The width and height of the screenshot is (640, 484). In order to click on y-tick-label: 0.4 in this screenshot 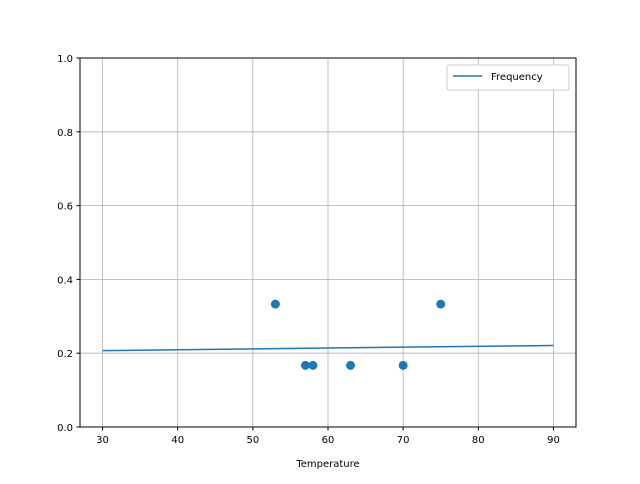, I will do `click(65, 280)`.